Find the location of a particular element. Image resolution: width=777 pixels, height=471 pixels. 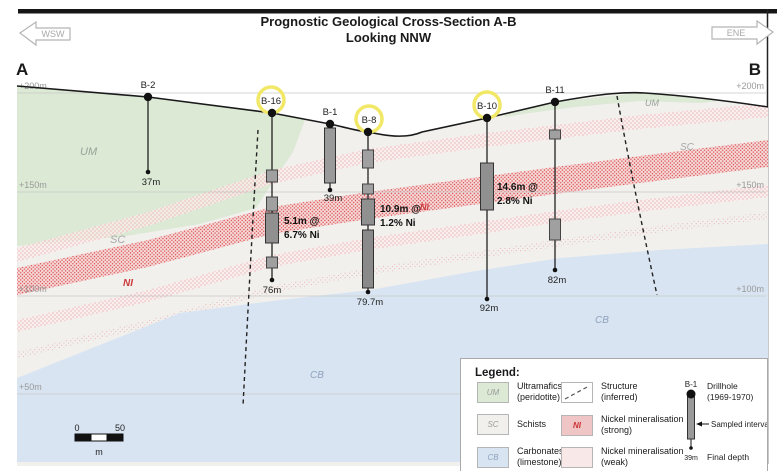

ni-label-mid: Ni is located at coordinates (424, 207).